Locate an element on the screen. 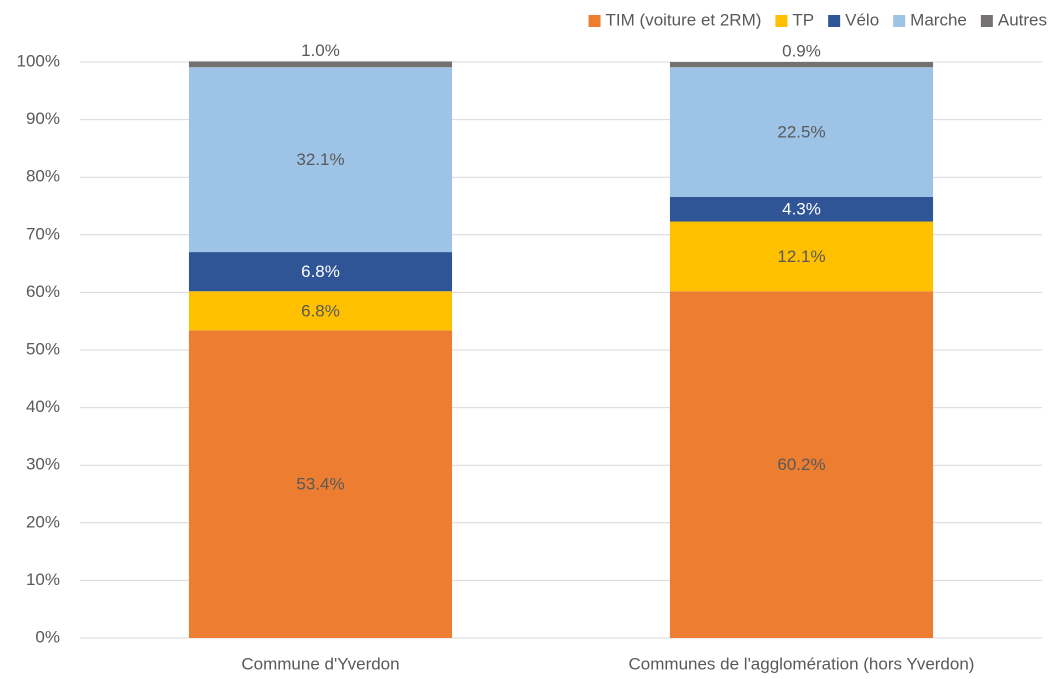  data-label: 32.1% is located at coordinates (320, 159).